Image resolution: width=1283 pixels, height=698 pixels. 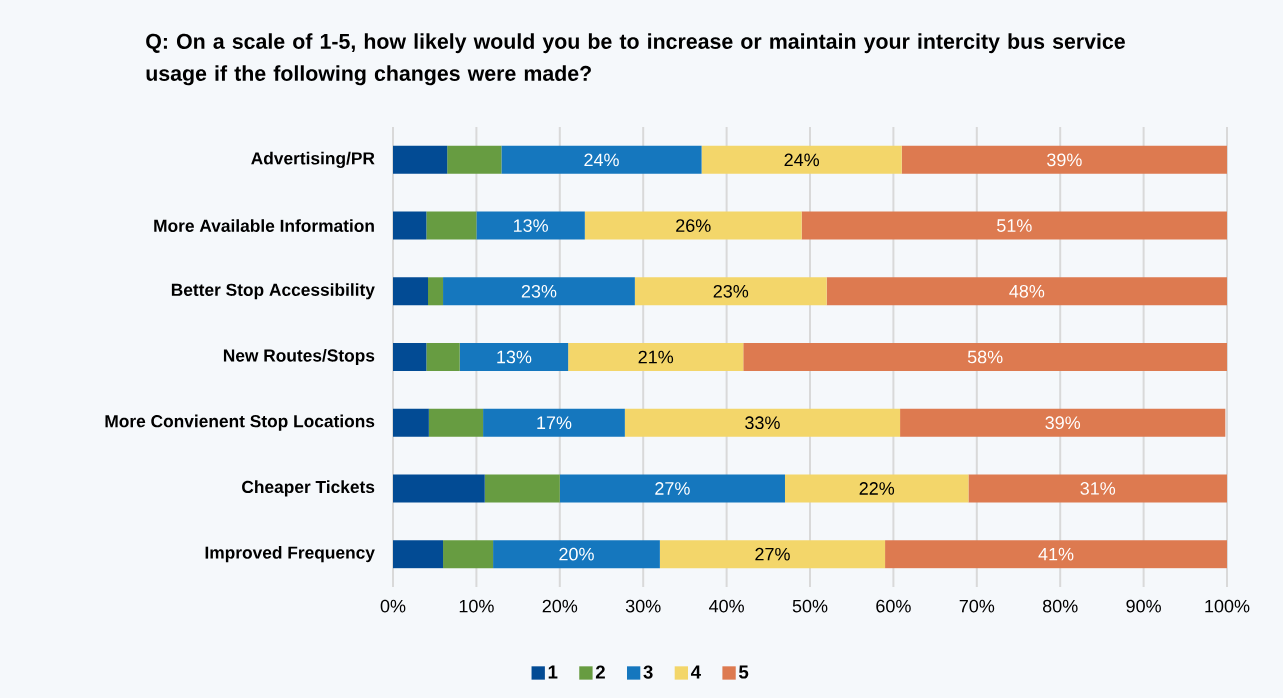 What do you see at coordinates (893, 606) in the screenshot?
I see `x-tick-label: 60%` at bounding box center [893, 606].